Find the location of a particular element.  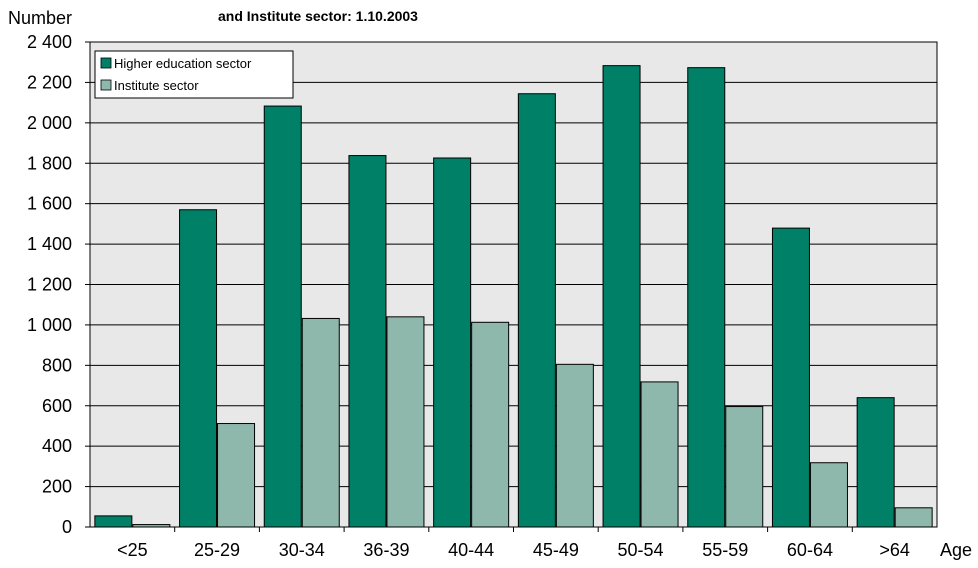

legend-label-institute: Institute sector is located at coordinates (156, 85).